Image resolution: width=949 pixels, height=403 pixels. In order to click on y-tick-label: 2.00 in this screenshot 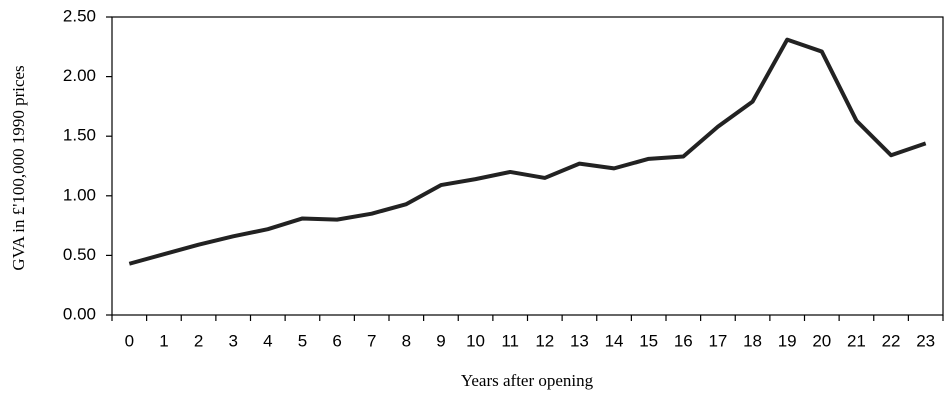, I will do `click(79, 75)`.